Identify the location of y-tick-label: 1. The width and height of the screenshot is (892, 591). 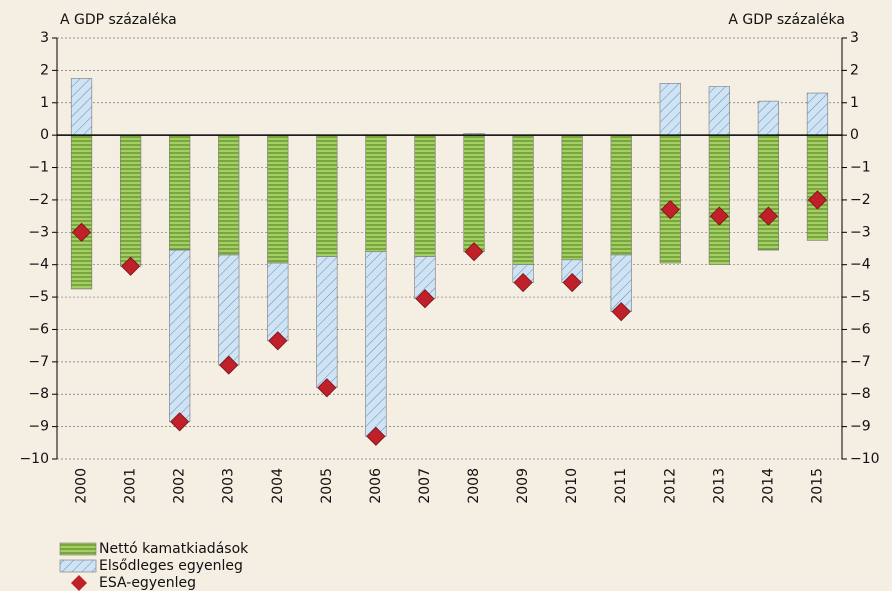
(44, 103).